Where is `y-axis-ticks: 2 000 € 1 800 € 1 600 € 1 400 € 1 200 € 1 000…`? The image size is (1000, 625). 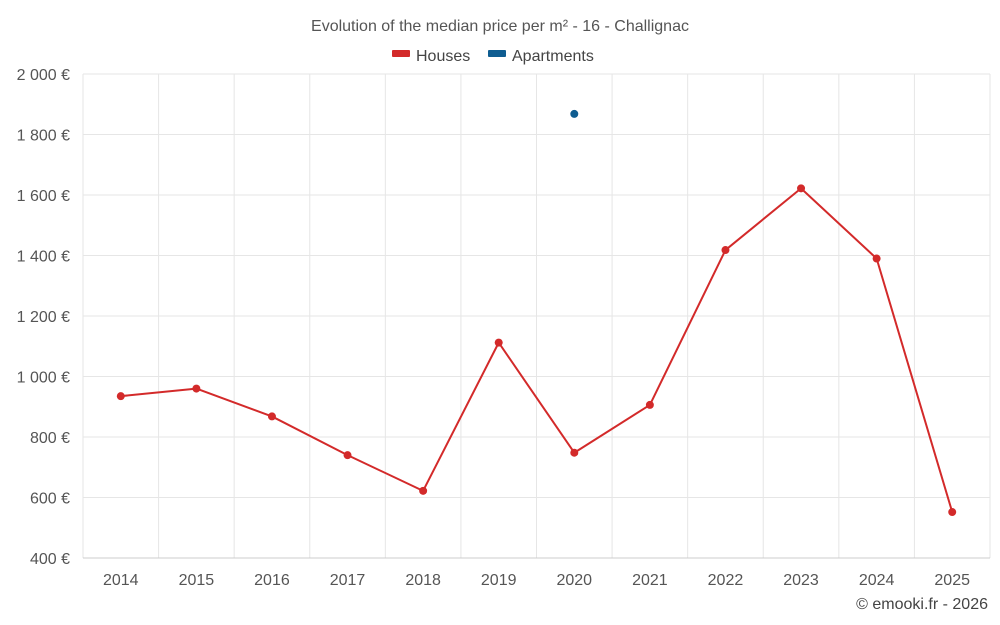 y-axis-ticks: 2 000 € 1 800 € 1 600 € 1 400 € 1 200 € 1 000… is located at coordinates (43, 317).